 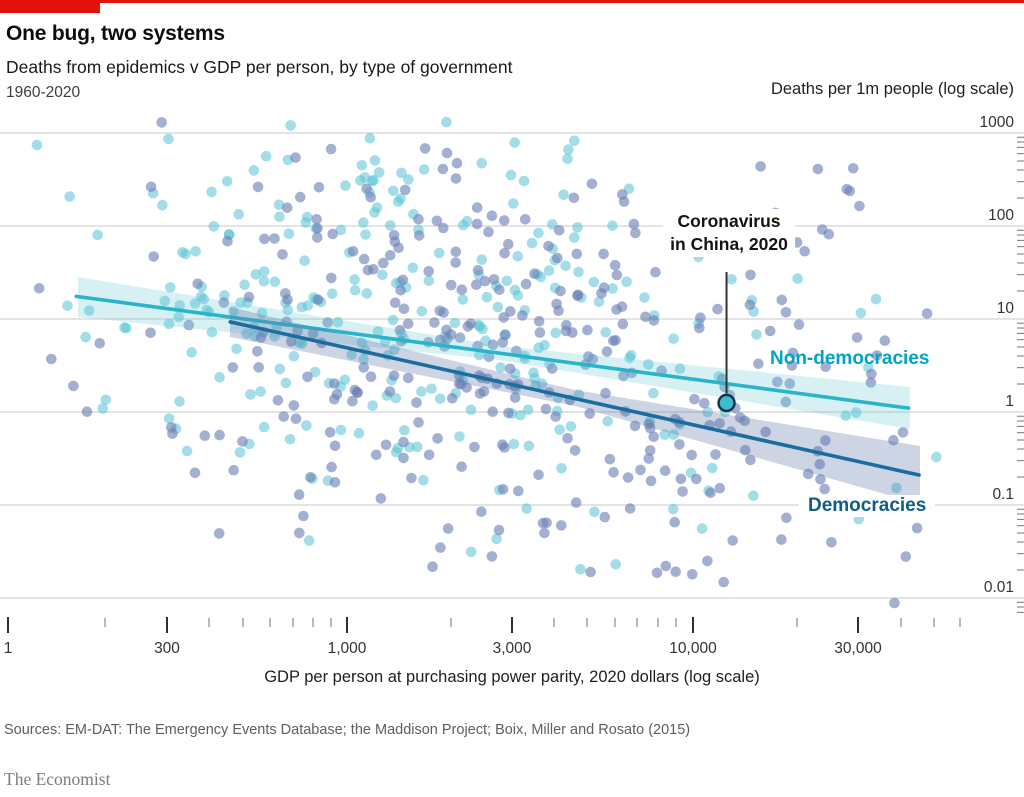 What do you see at coordinates (512, 1) in the screenshot?
I see `top-red-rule` at bounding box center [512, 1].